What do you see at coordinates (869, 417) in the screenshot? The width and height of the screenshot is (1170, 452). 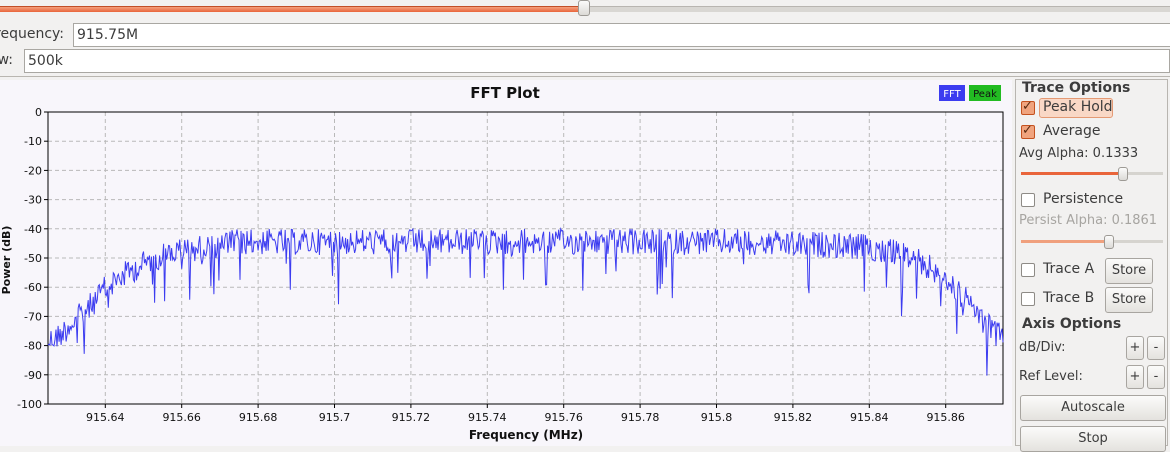 I see `x-tick-label: 915.84` at bounding box center [869, 417].